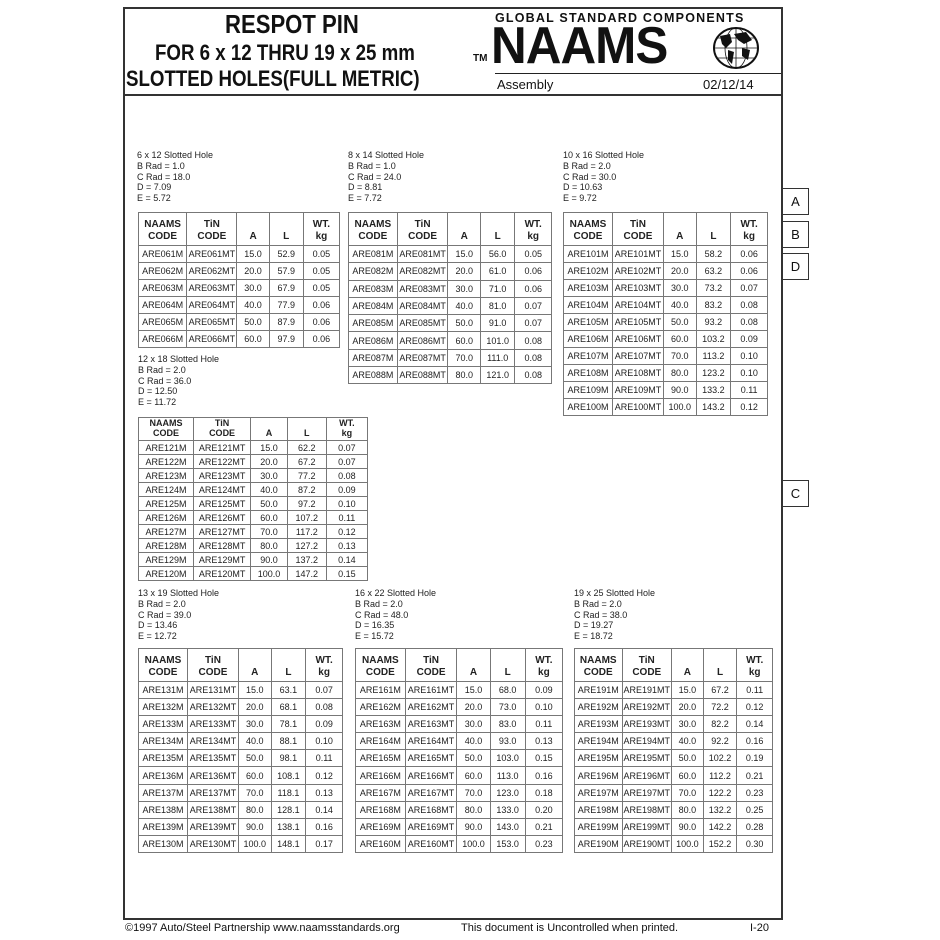 This screenshot has height=940, width=940. Describe the element at coordinates (166, 573) in the screenshot. I see `table-cell: ARE120M` at that location.